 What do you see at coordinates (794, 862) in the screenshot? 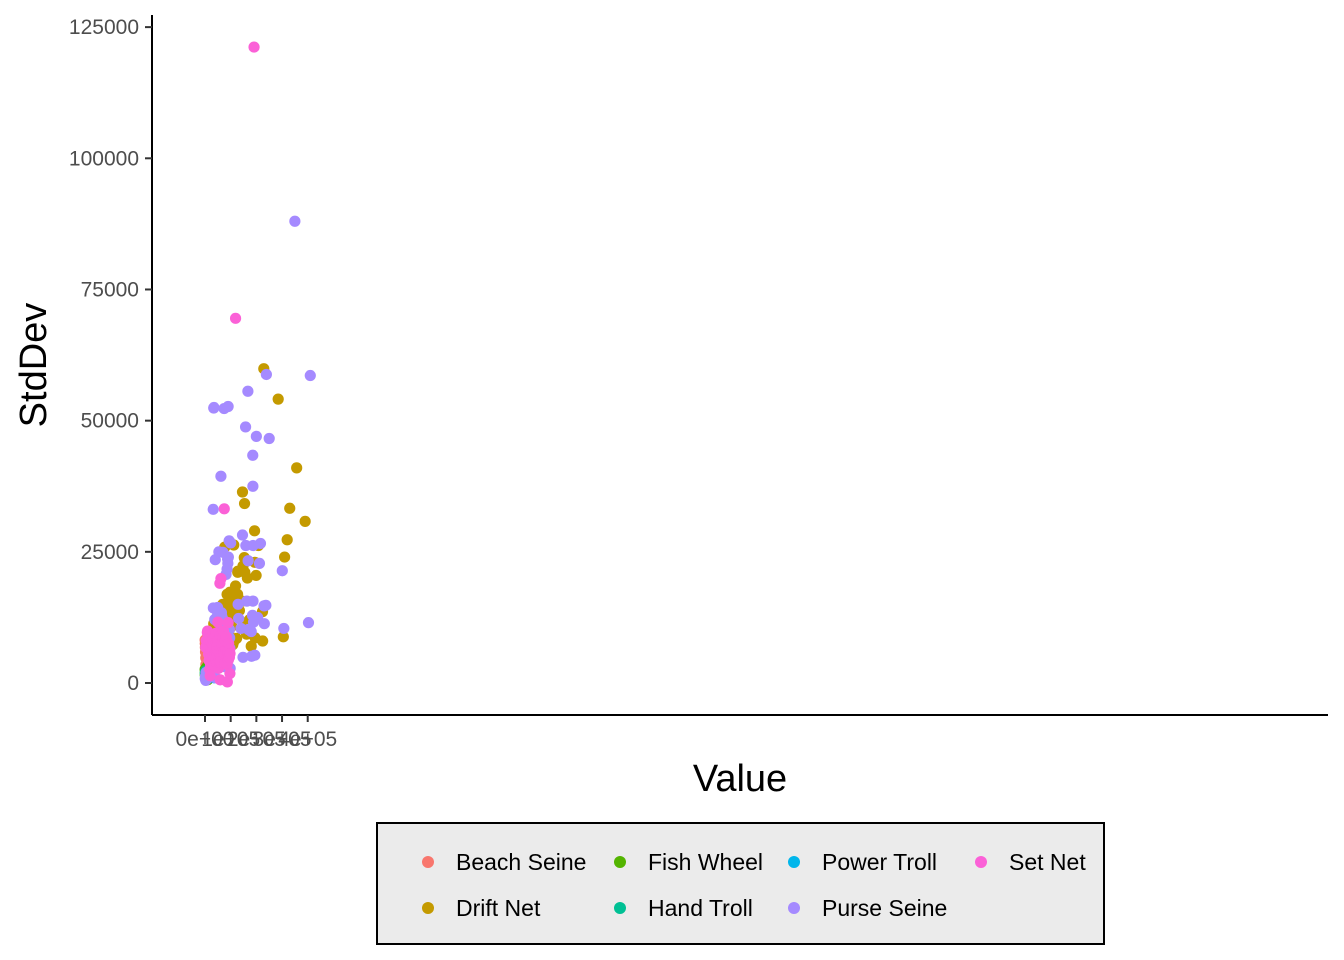
I see `legend-key-power-troll` at bounding box center [794, 862].